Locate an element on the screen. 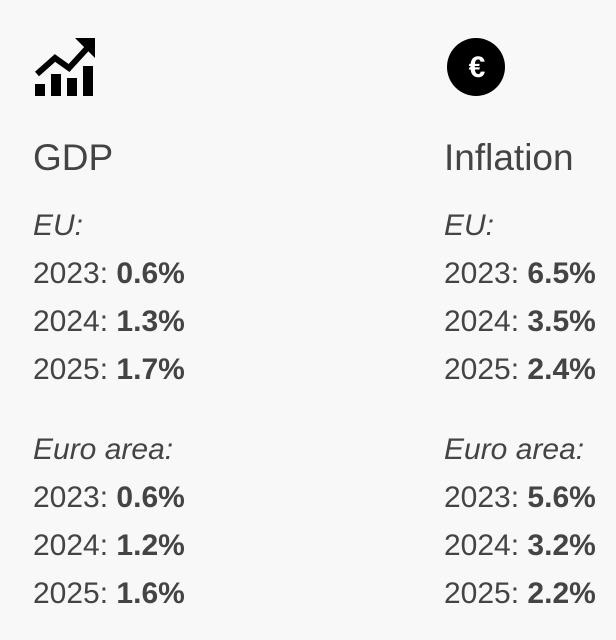 The height and width of the screenshot is (640, 616). stat-row: 2023: 6.5% is located at coordinates (520, 274).